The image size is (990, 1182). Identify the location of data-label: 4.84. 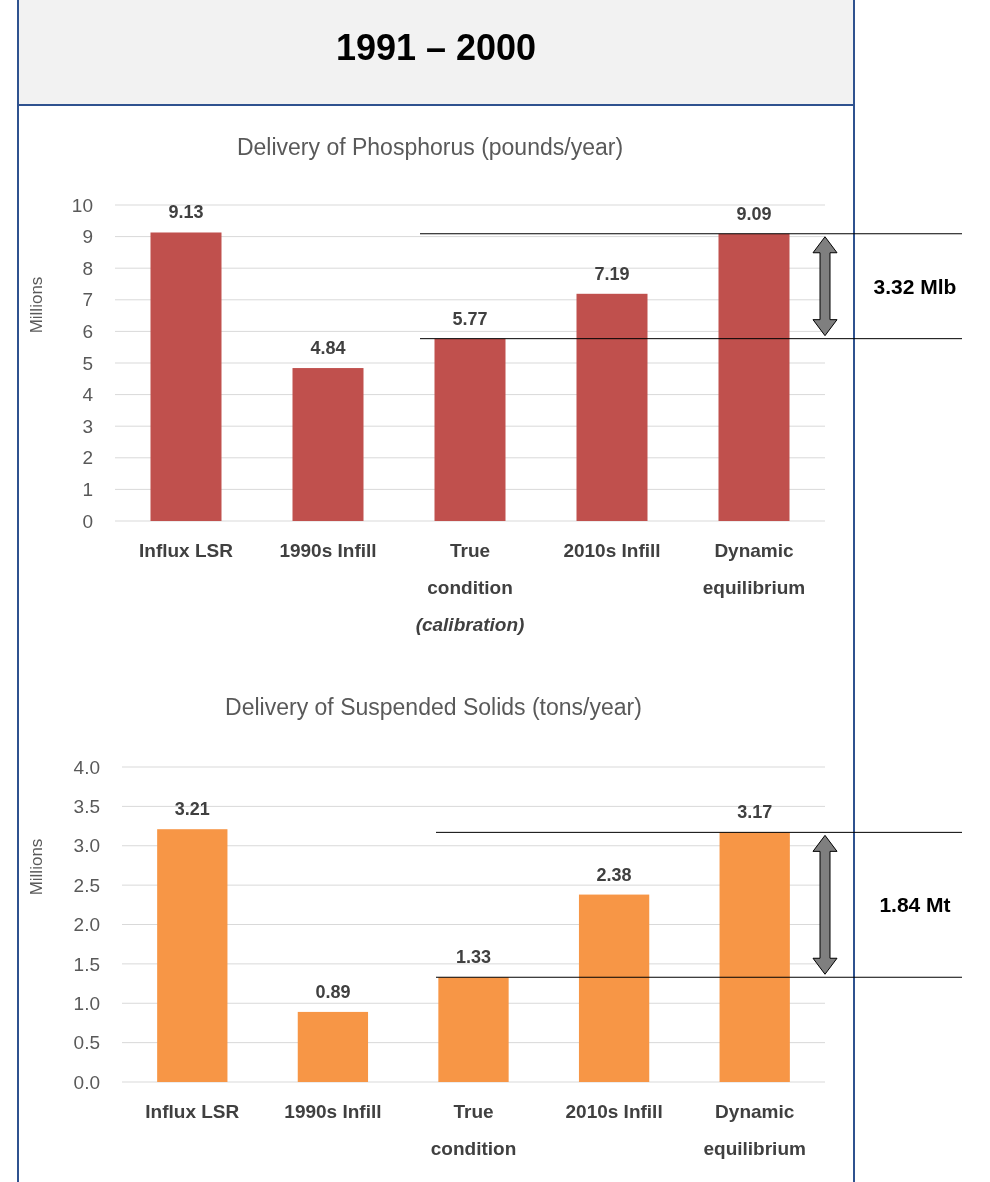
(328, 348).